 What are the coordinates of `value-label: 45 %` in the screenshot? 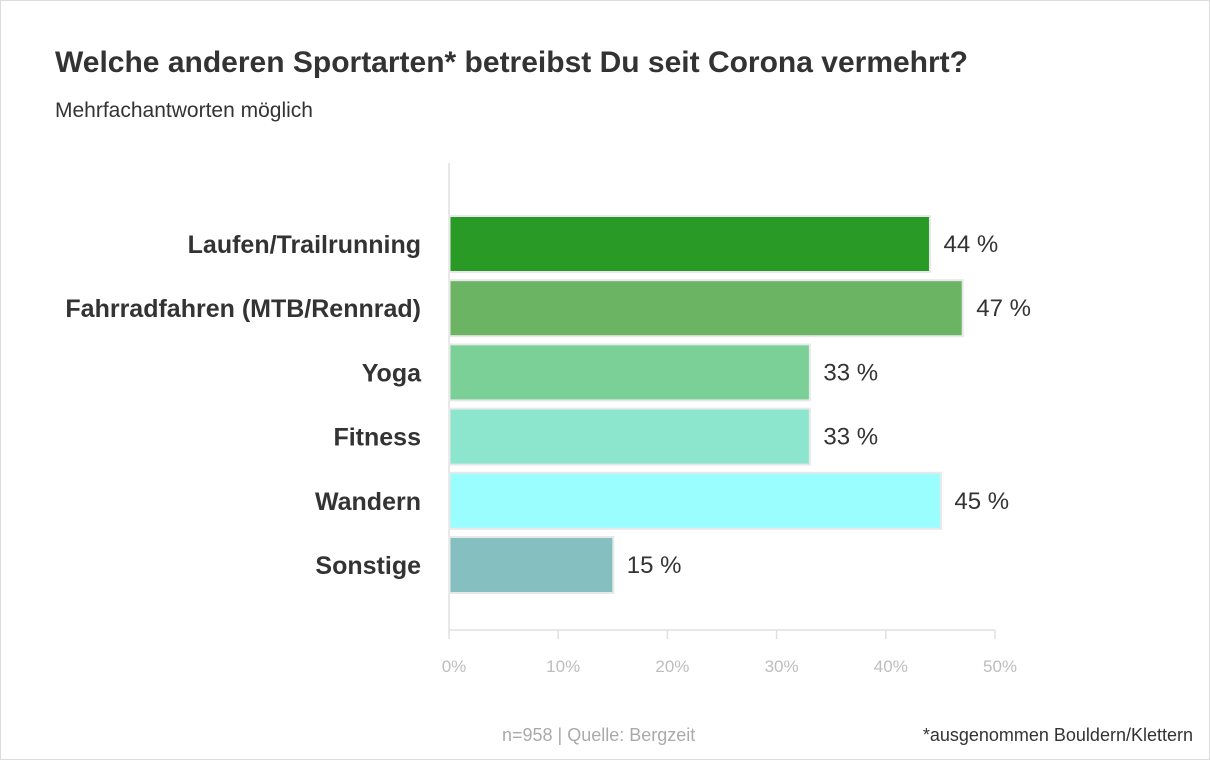 It's located at (981, 501).